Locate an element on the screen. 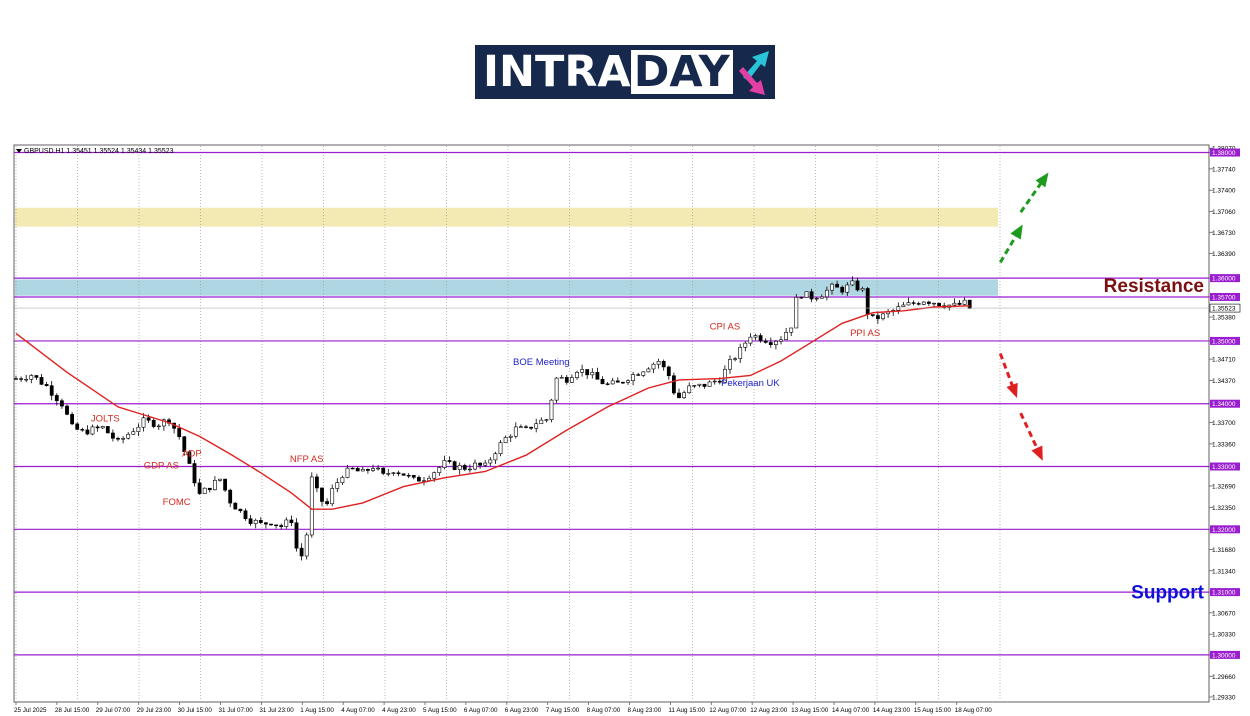 Image resolution: width=1250 pixels, height=716 pixels. forecast-arrow-shaft is located at coordinates (1008, 373).